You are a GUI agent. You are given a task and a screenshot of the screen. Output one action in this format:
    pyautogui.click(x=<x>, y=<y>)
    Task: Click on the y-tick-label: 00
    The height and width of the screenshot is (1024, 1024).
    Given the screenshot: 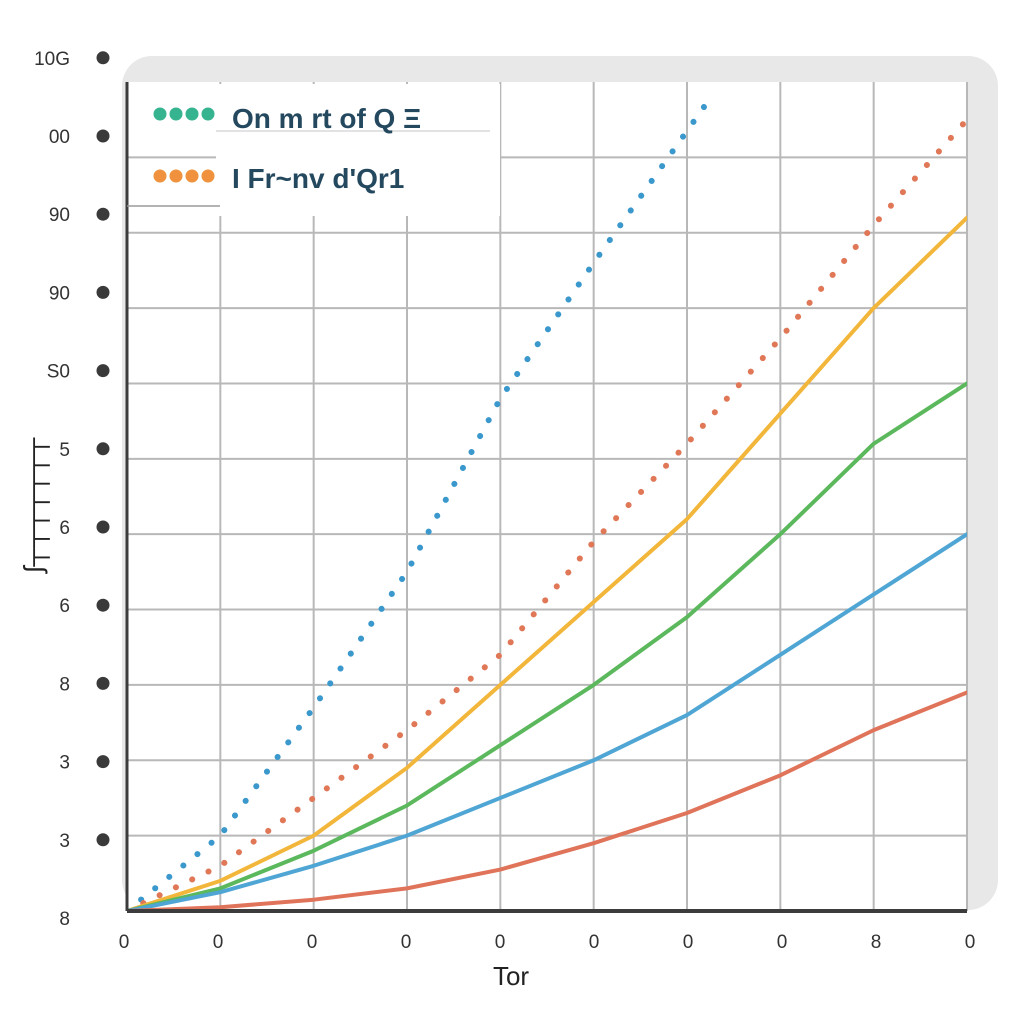 What is the action you would take?
    pyautogui.click(x=59, y=137)
    